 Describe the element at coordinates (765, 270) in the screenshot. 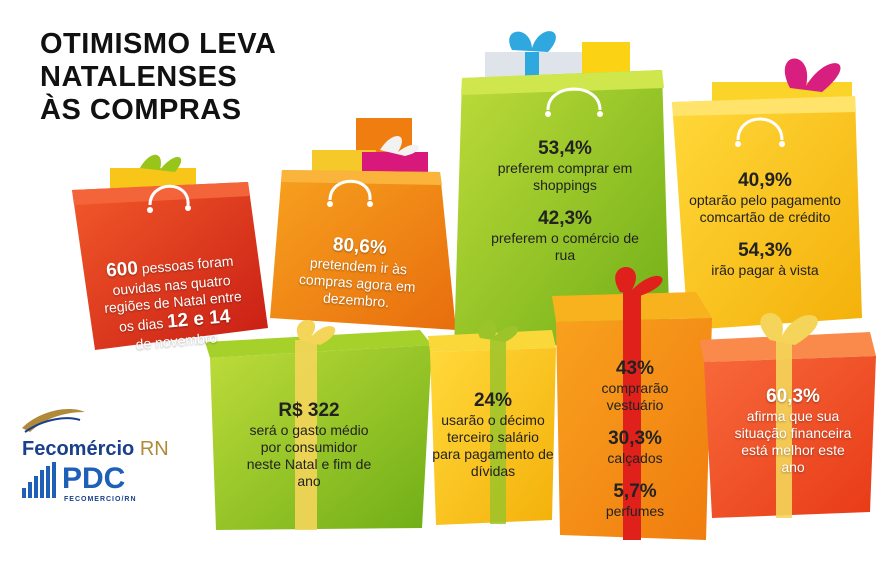

I see `payment-description-2: irão pagar à vista` at that location.